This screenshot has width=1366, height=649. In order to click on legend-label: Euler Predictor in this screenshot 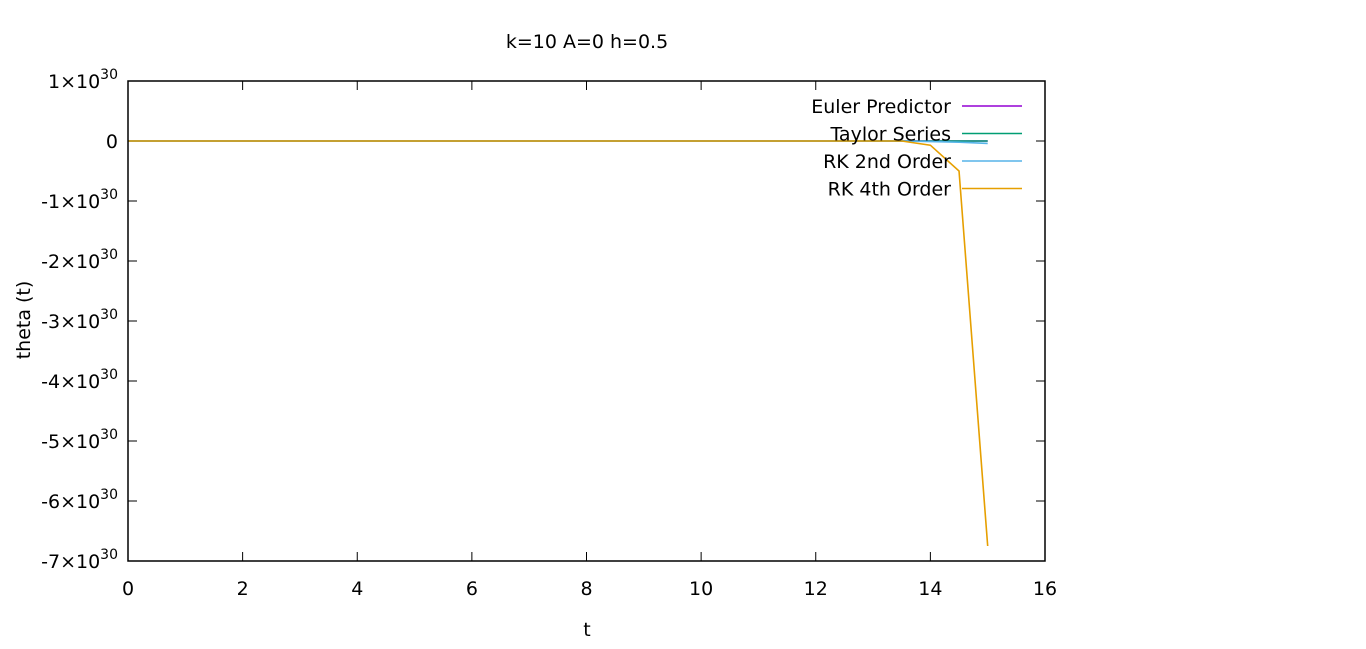, I will do `click(881, 107)`.